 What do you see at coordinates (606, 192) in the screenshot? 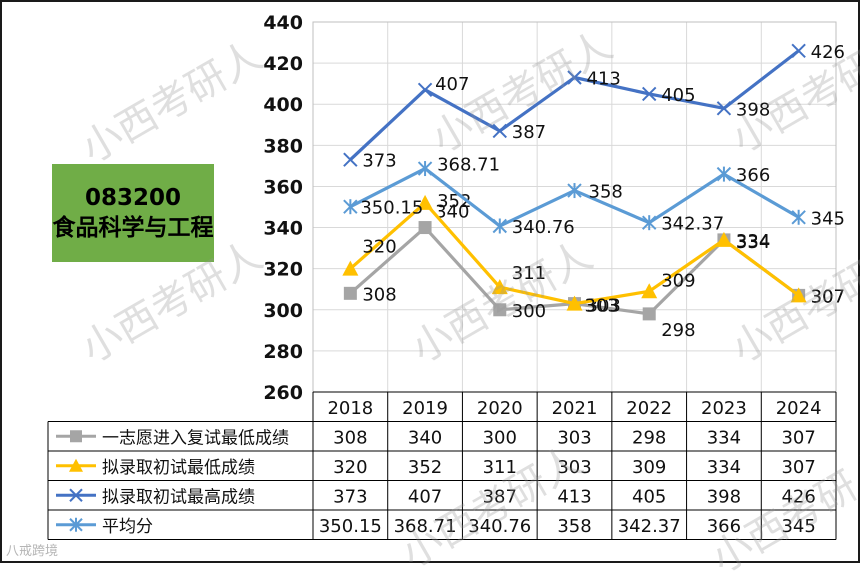
I see `data-label: 358` at bounding box center [606, 192].